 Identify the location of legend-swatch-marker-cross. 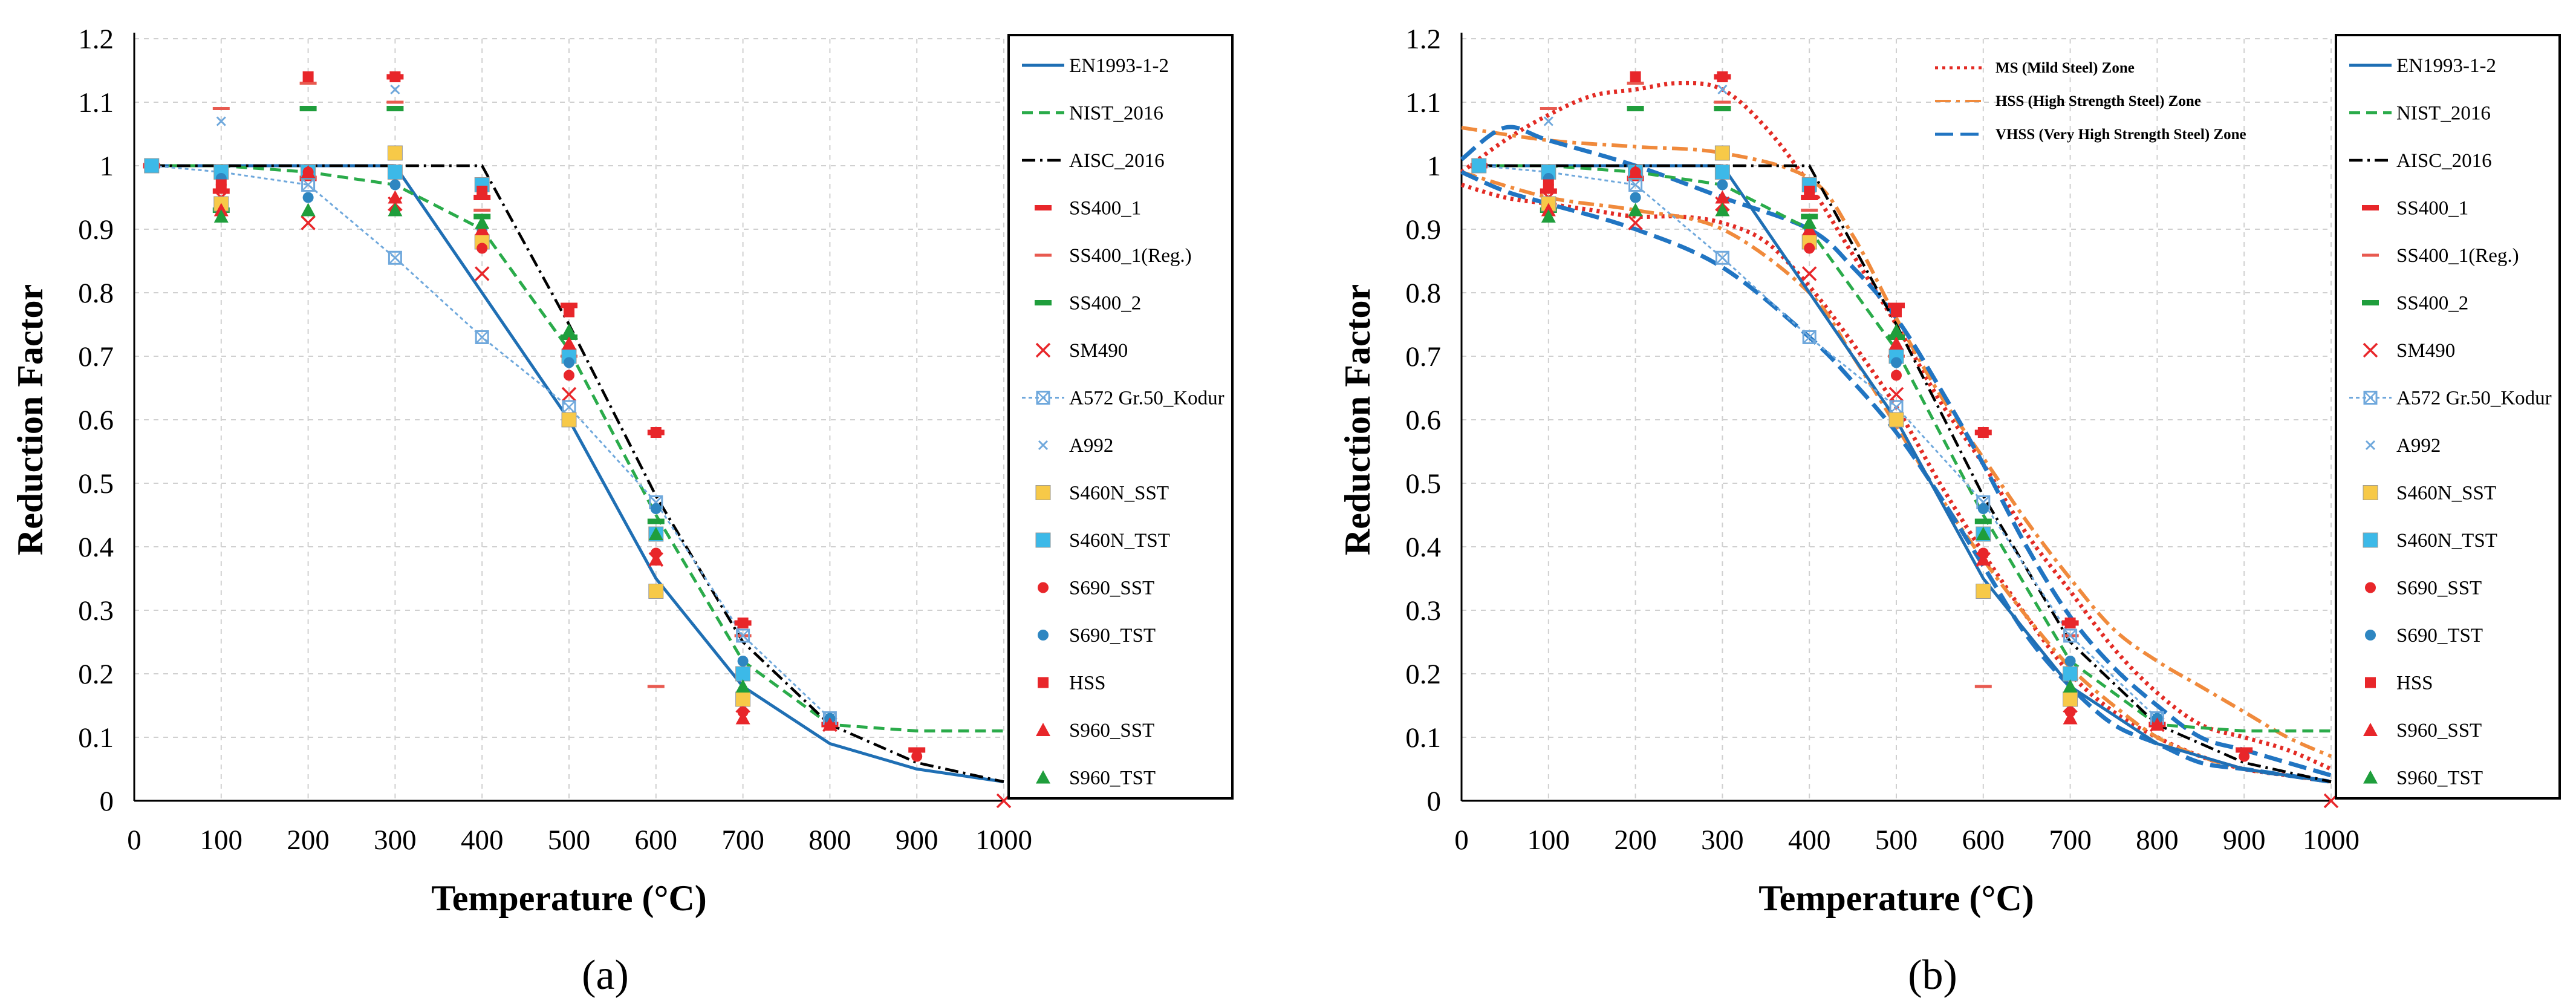
(2371, 398).